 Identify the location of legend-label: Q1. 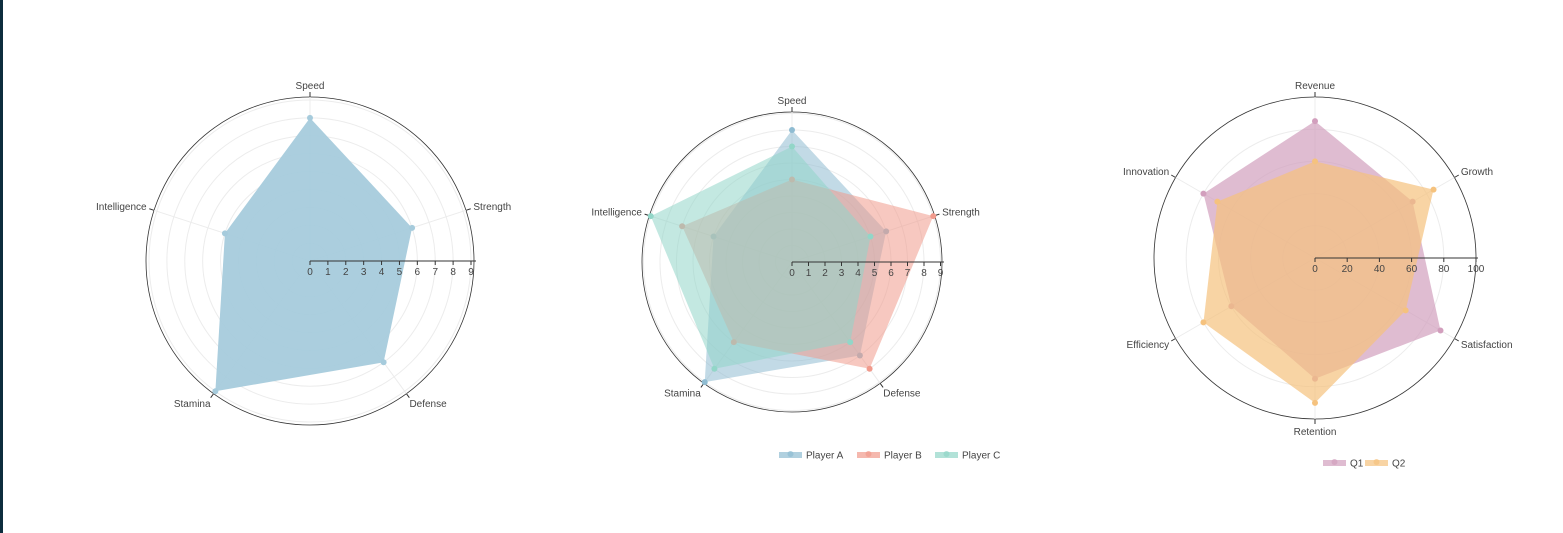
(1357, 464).